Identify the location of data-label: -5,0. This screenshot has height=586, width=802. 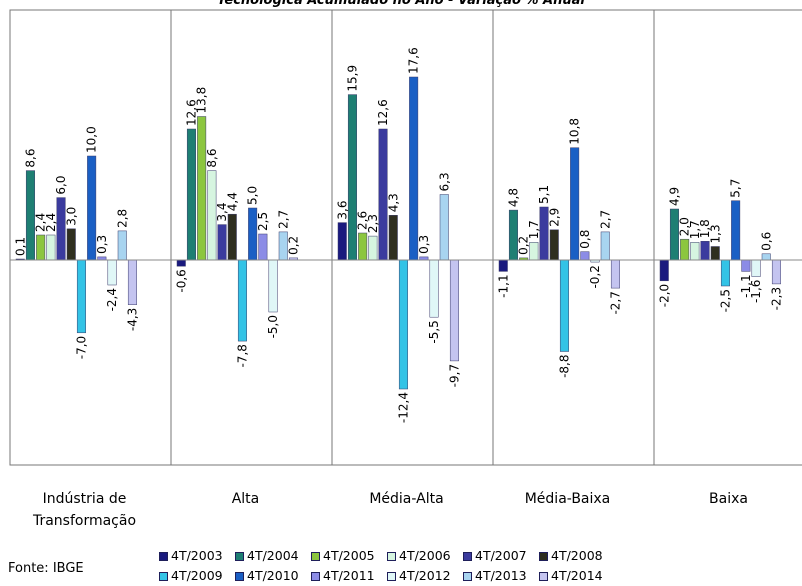
(273, 326).